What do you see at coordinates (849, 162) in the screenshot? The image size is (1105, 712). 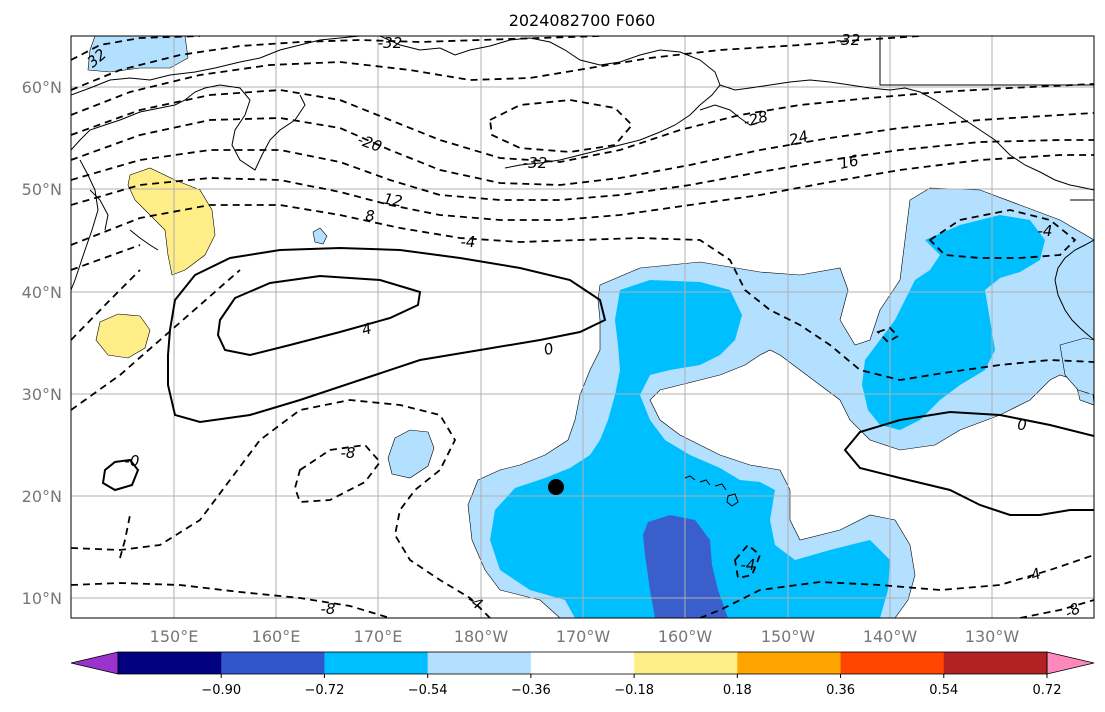 I see `contour-label: 16` at bounding box center [849, 162].